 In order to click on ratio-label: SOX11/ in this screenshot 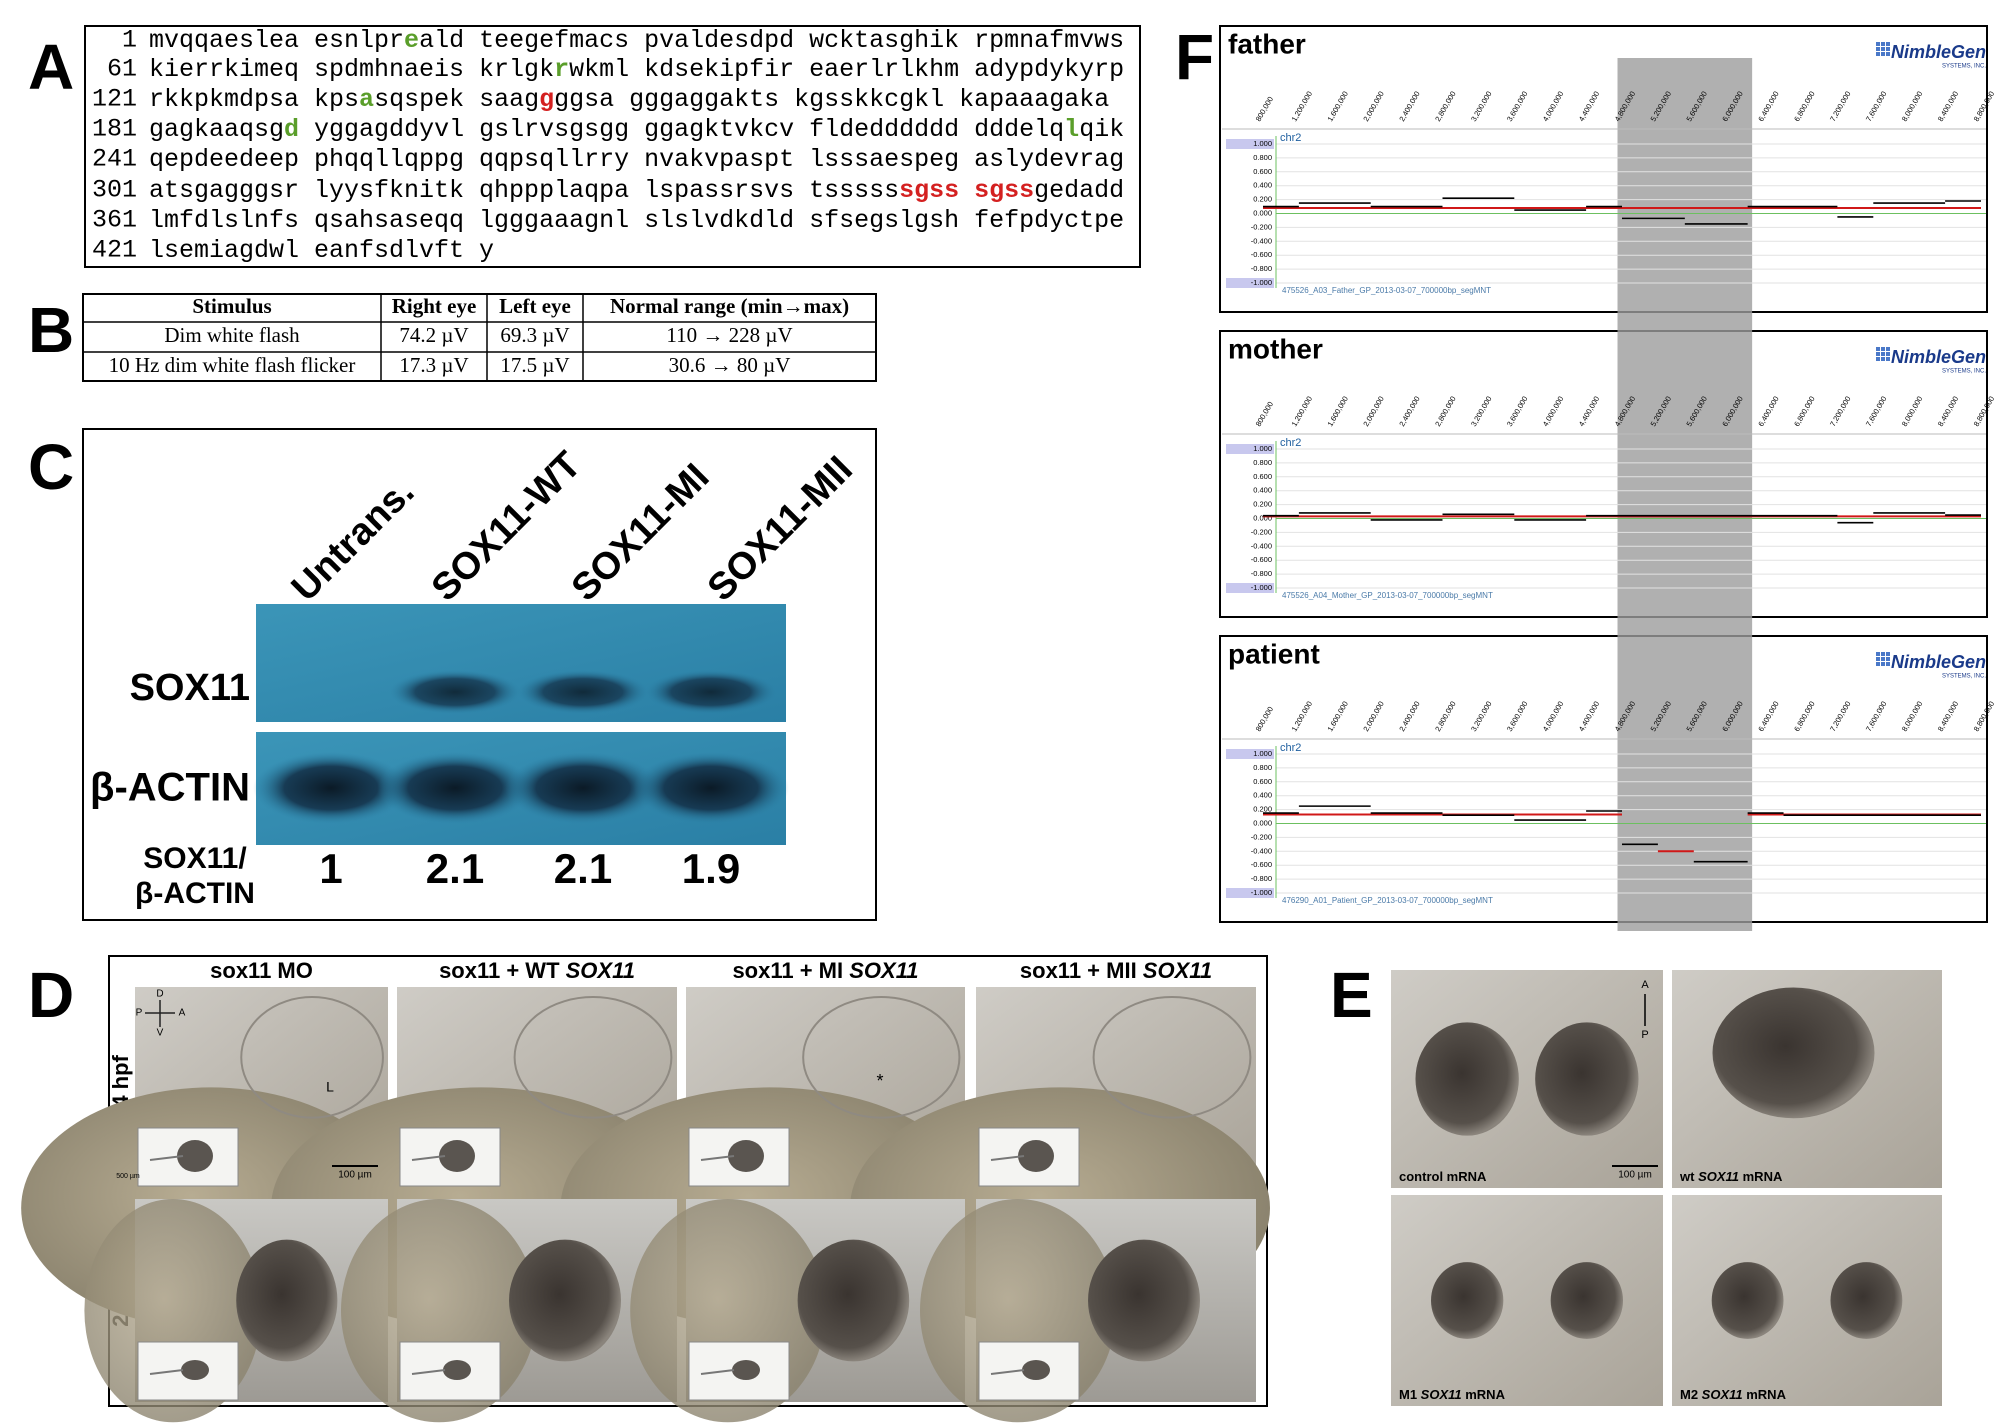, I will do `click(195, 858)`.